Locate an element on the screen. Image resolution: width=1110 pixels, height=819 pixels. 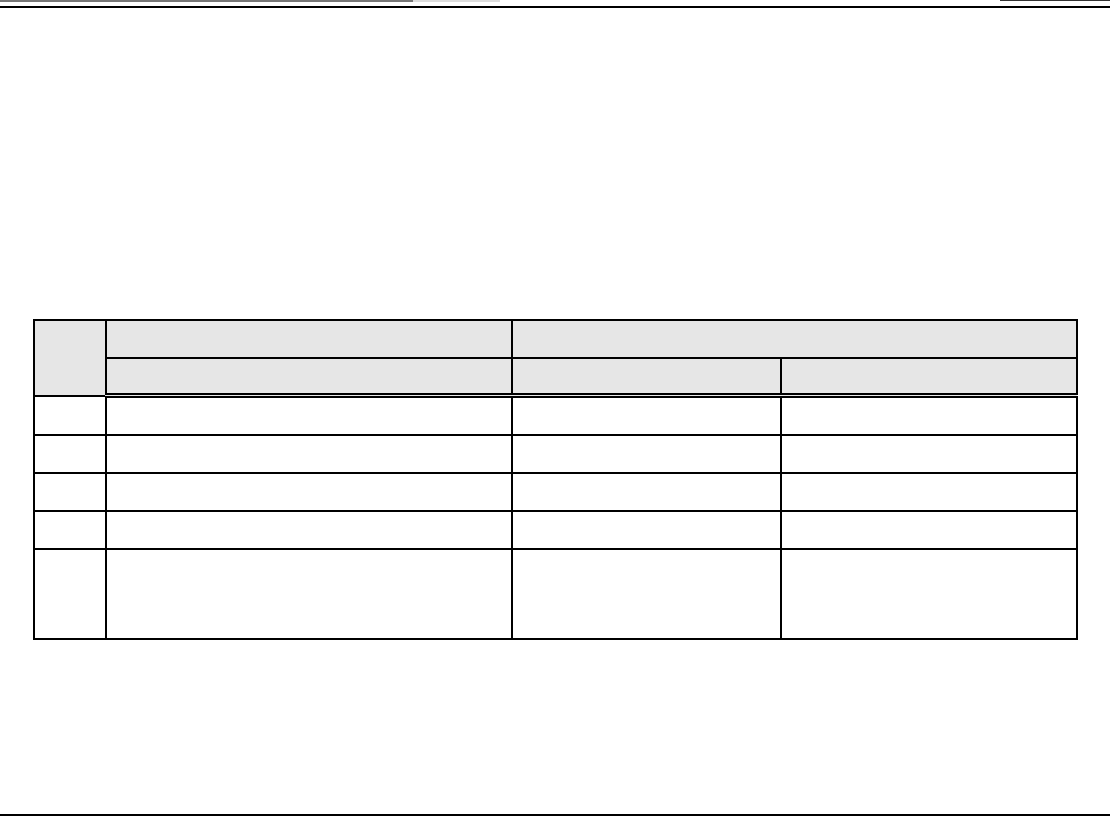
footer-rule is located at coordinates (555, 815).